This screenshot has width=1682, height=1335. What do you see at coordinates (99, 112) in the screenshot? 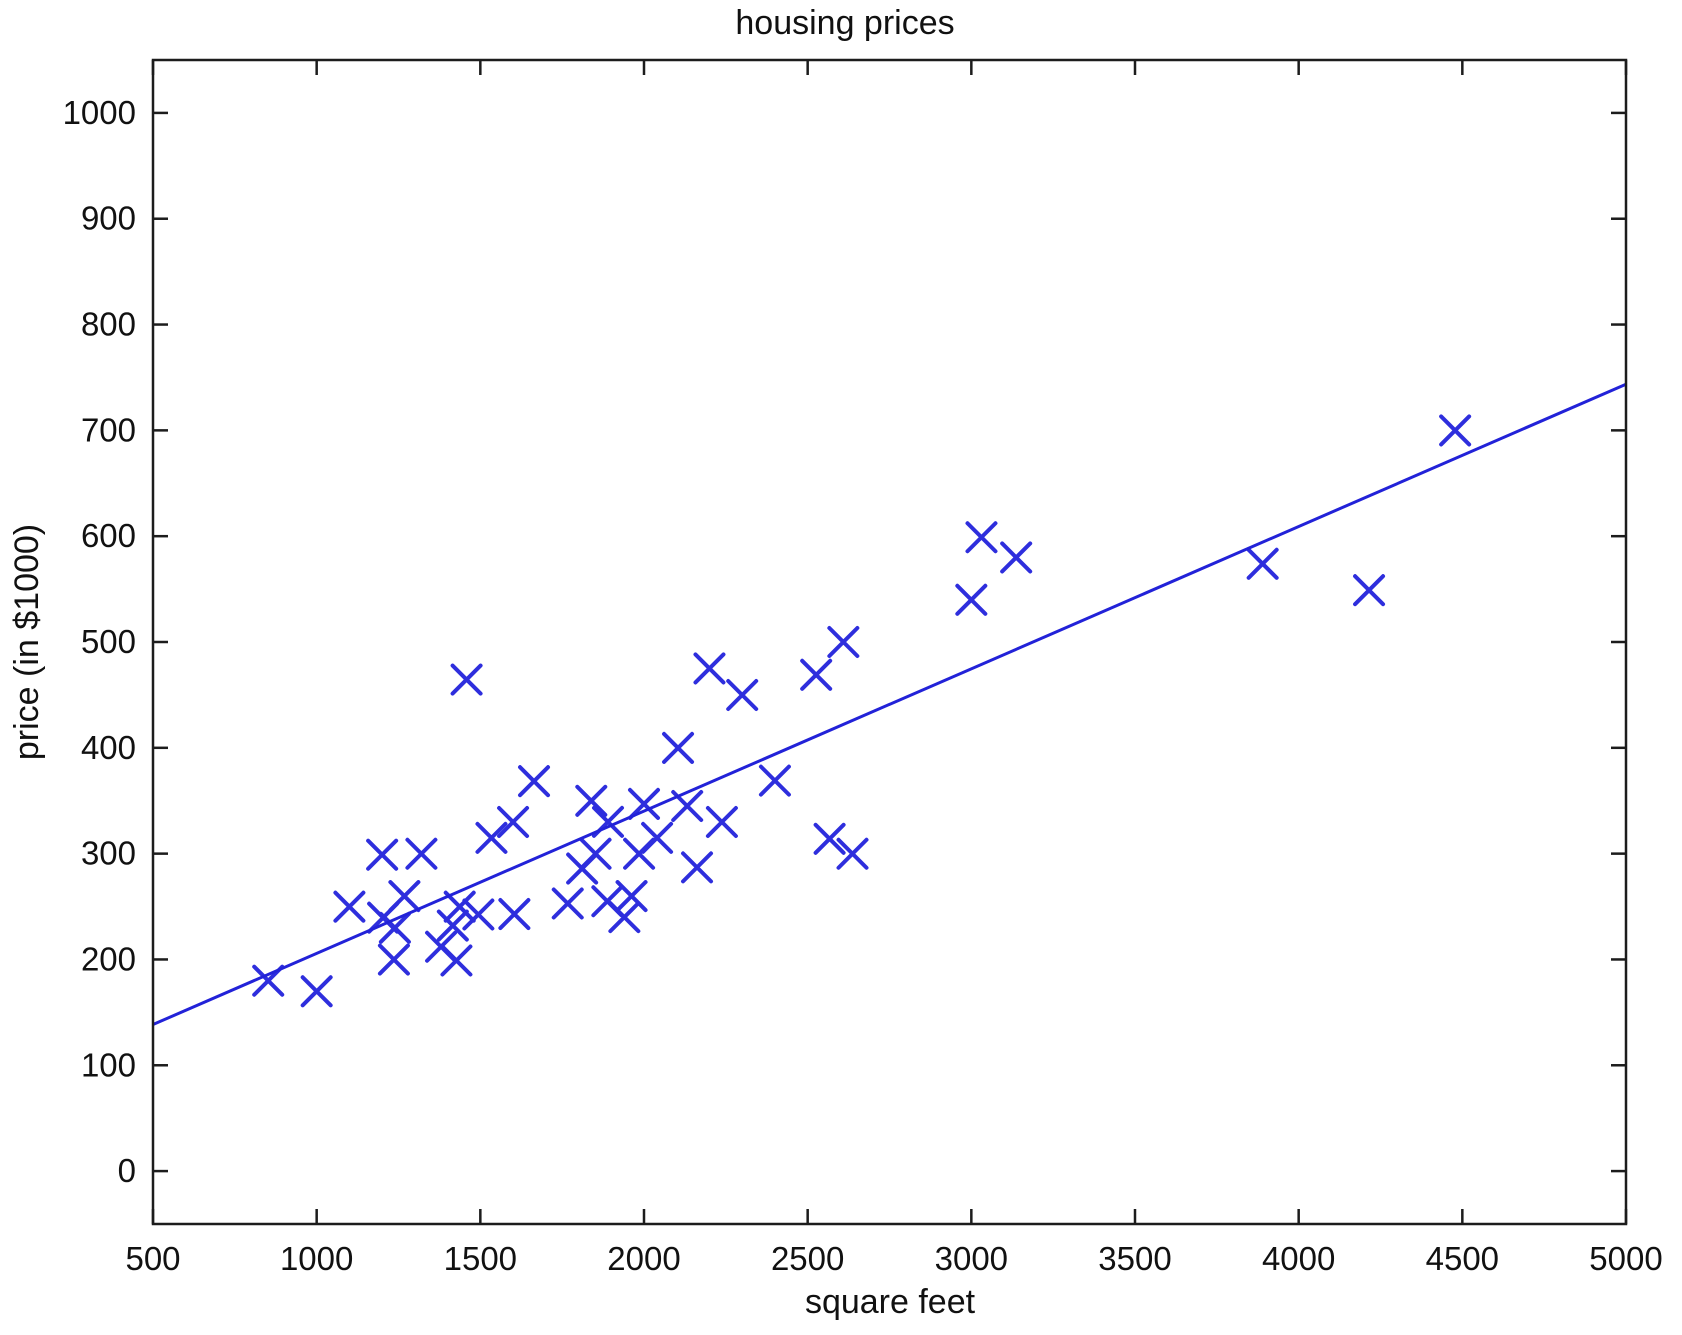
I see `y-tick-label: 1000` at bounding box center [99, 112].